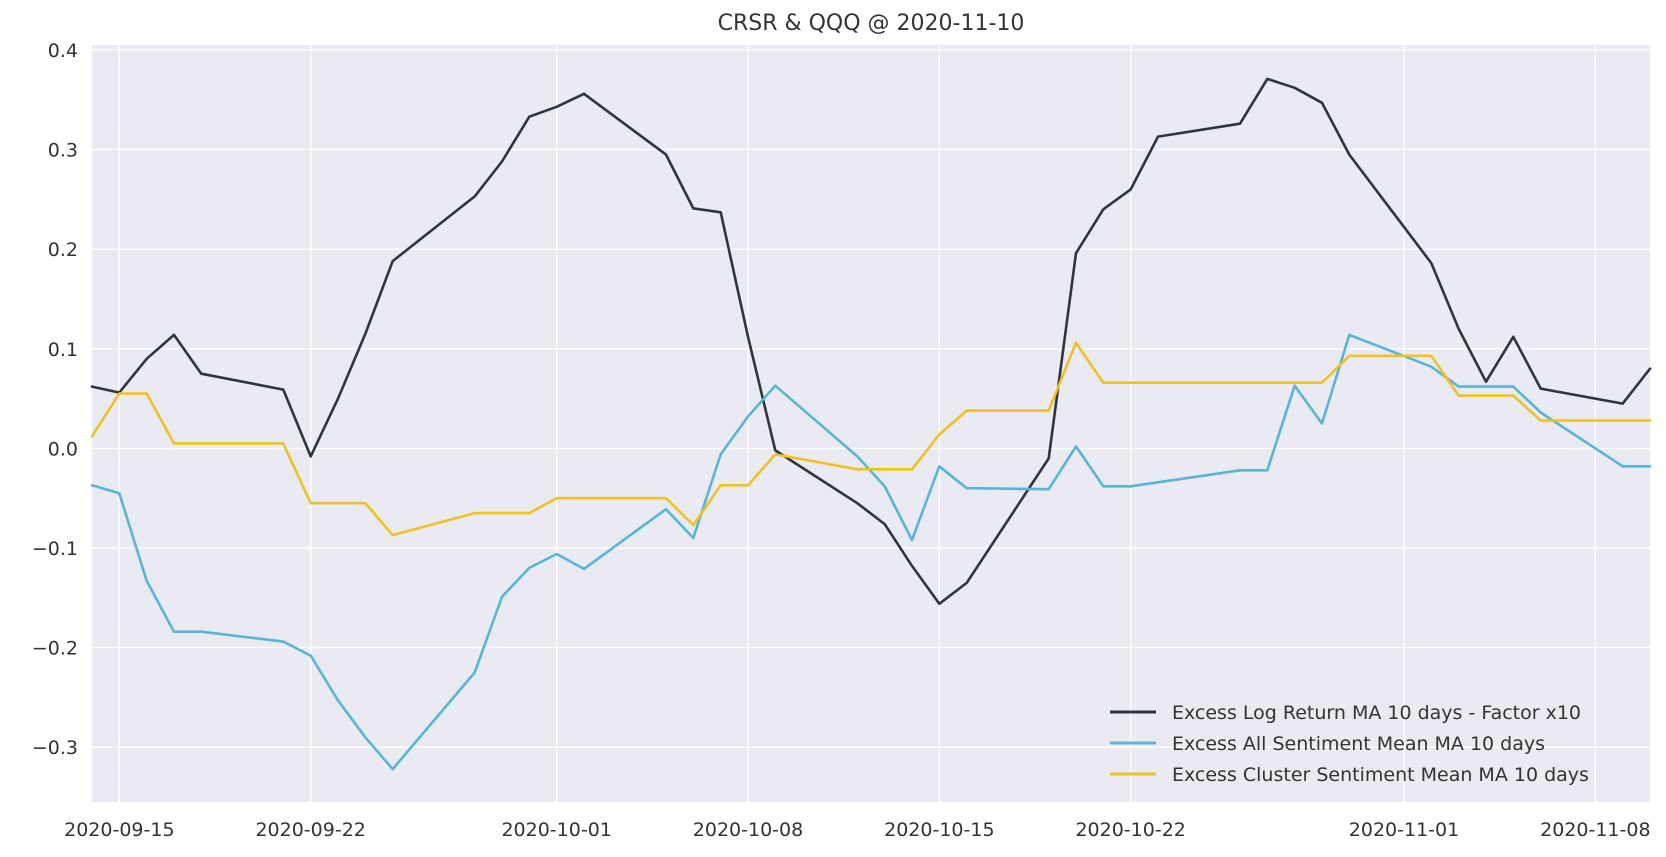 This screenshot has width=1666, height=857. Describe the element at coordinates (556, 830) in the screenshot. I see `x-tick-label: 2020-10-01` at that location.